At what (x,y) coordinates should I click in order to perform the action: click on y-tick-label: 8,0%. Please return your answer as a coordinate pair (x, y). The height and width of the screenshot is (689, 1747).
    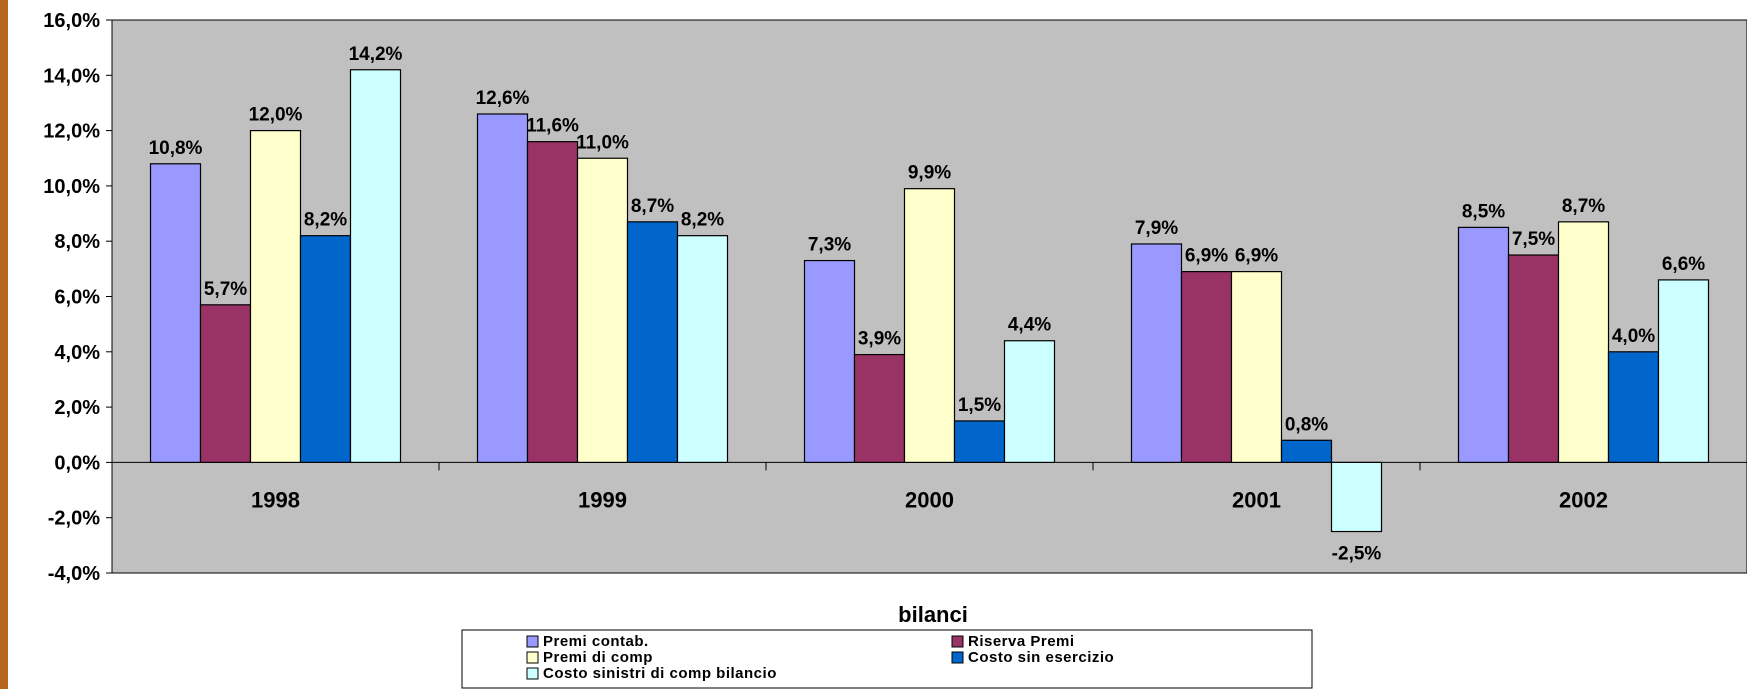
    Looking at the image, I should click on (77, 242).